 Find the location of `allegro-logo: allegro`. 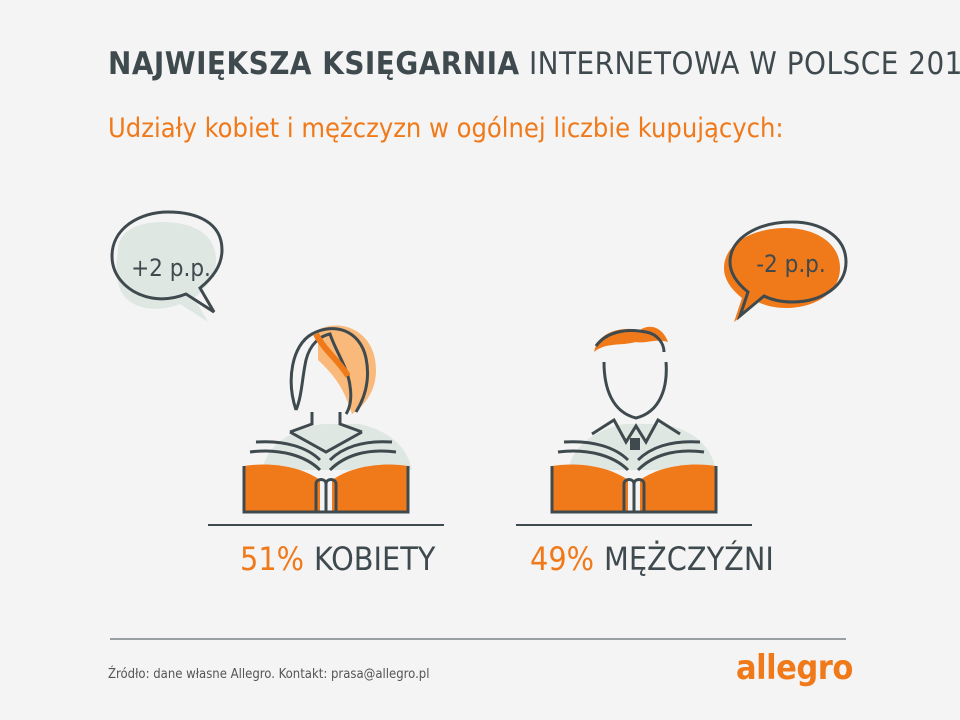

allegro-logo: allegro is located at coordinates (794, 668).